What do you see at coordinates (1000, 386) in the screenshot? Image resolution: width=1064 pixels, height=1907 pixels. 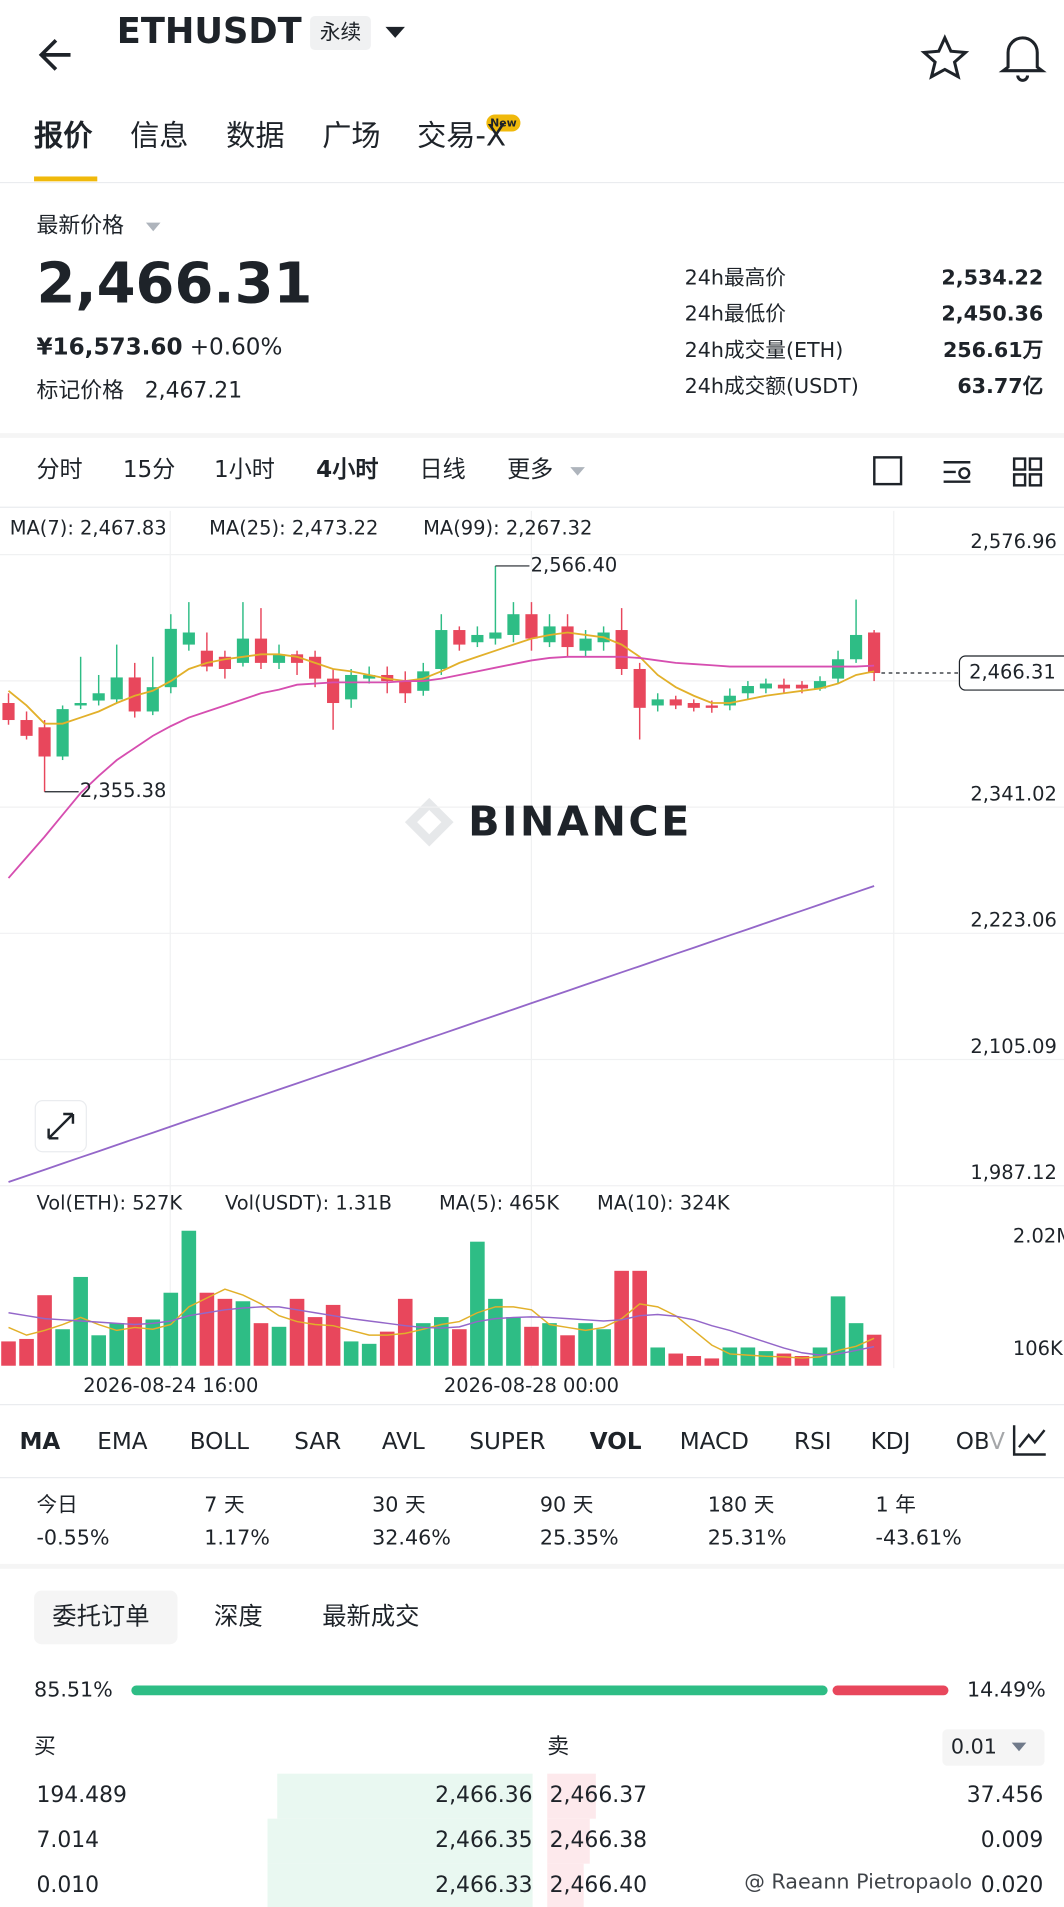 I see `stat-value: 63.77亿` at bounding box center [1000, 386].